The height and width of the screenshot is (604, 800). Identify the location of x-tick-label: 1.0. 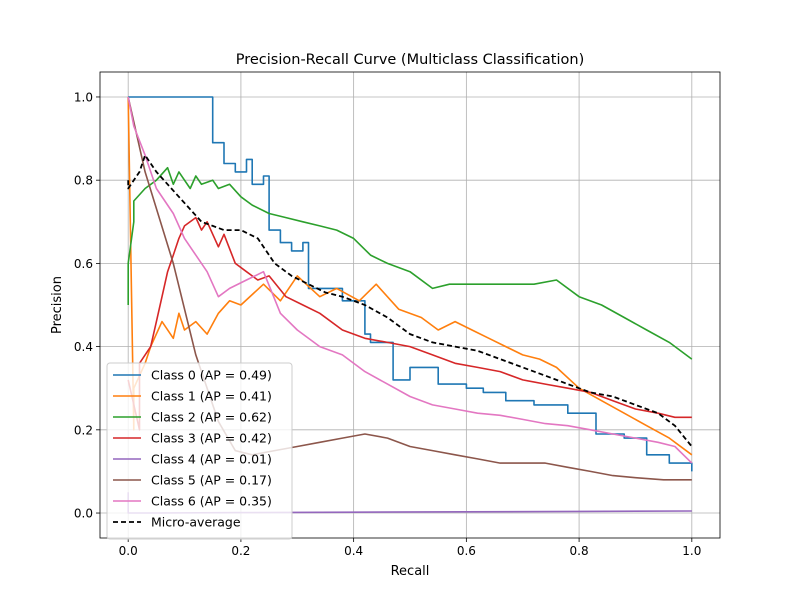
(691, 551).